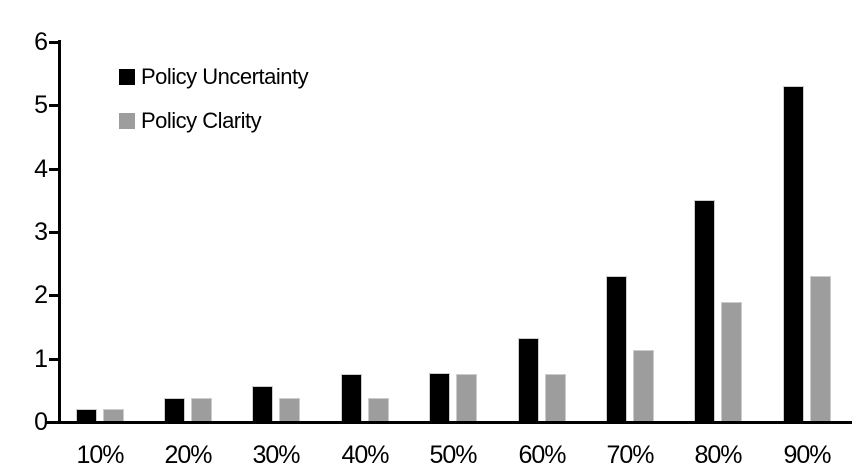 The image size is (852, 475). What do you see at coordinates (41, 105) in the screenshot?
I see `y-tick-label: 5` at bounding box center [41, 105].